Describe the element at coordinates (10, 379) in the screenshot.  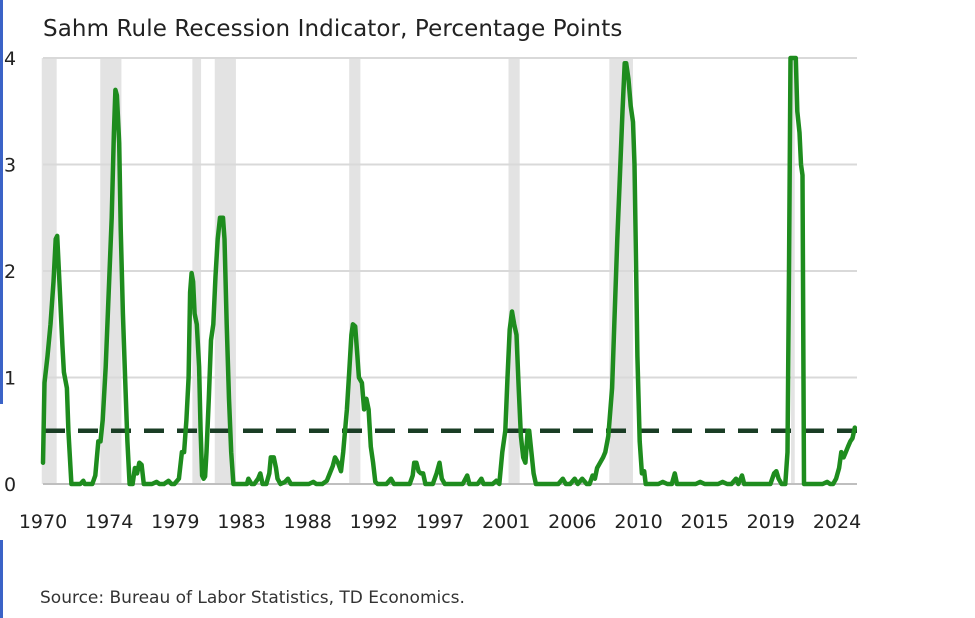
I see `y-tick-label-1: 1` at that location.